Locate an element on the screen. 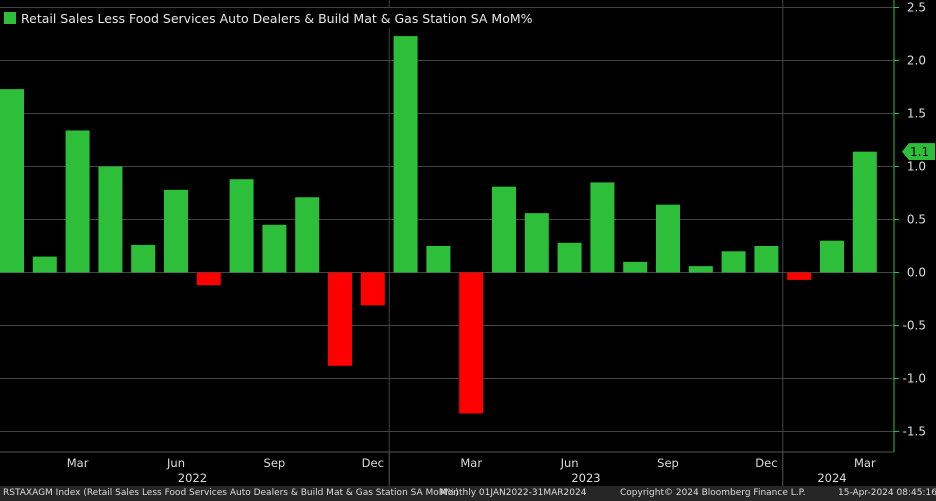 The width and height of the screenshot is (936, 501). footer-range: Monthly 01JAN2022-31MAR2024 is located at coordinates (513, 493).